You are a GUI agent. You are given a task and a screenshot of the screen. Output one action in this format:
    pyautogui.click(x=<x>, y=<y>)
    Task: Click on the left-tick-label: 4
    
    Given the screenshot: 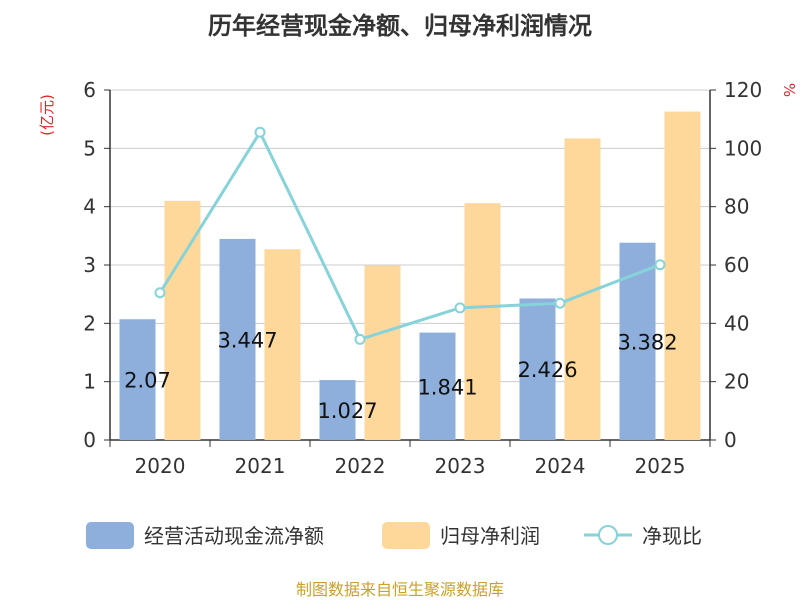 What is the action you would take?
    pyautogui.click(x=89, y=207)
    